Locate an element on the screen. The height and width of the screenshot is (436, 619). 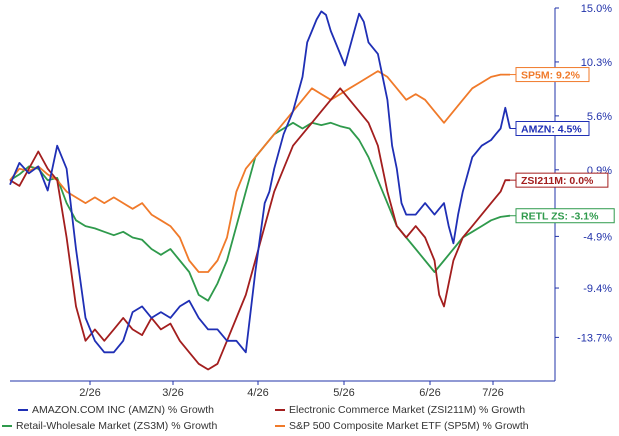
series-tag-0: AMZN: 4.5% is located at coordinates (550, 129).